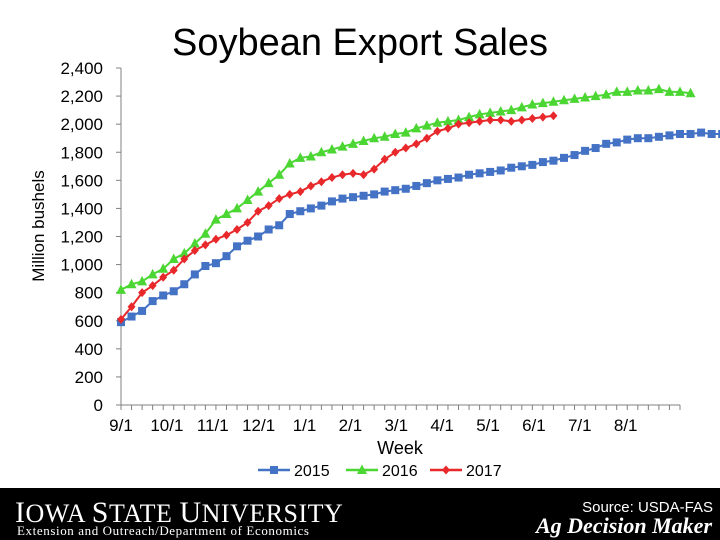 The height and width of the screenshot is (540, 720). Describe the element at coordinates (81, 152) in the screenshot. I see `y-tick-label: 1,800` at that location.